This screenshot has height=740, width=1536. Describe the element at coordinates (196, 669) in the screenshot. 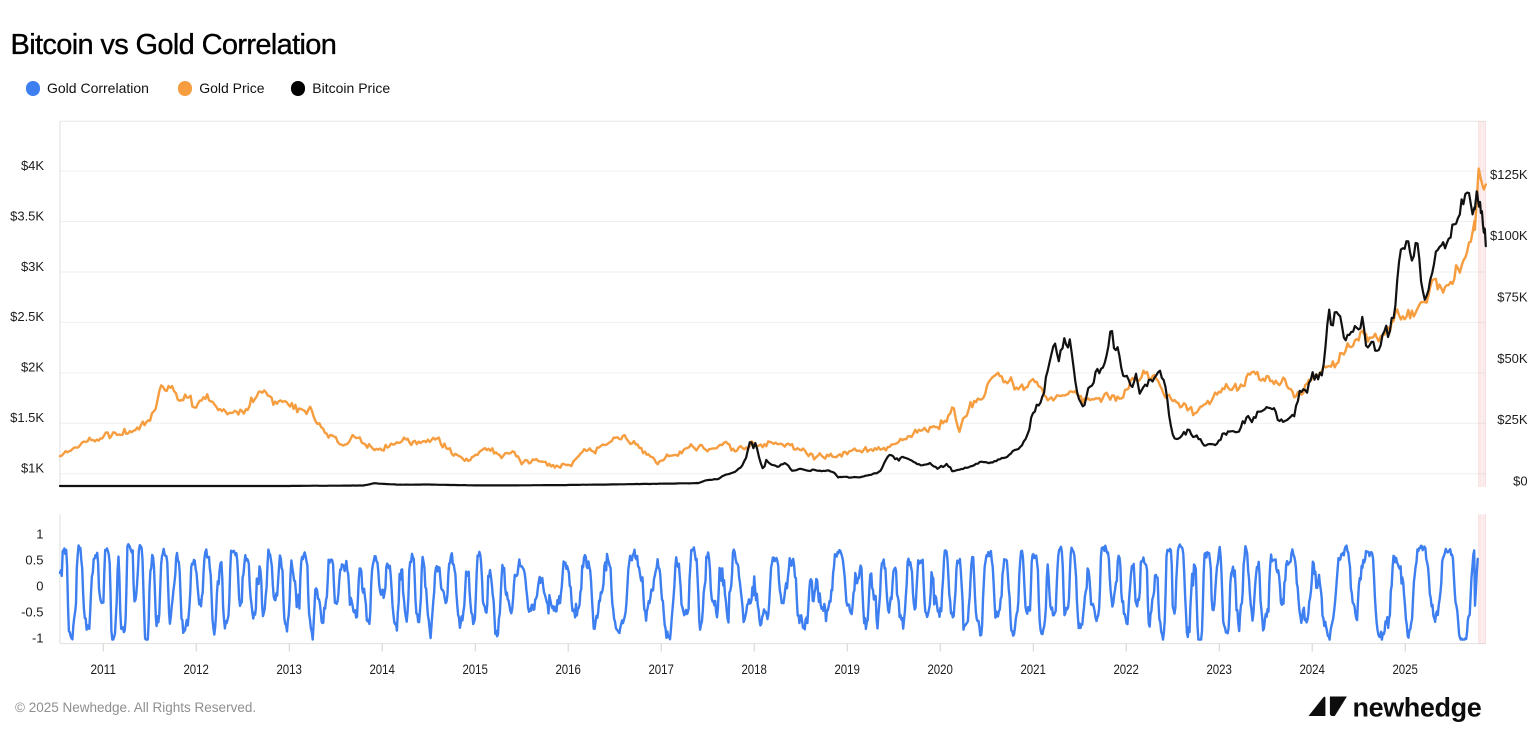

I see `svg-text: 2012` at that location.